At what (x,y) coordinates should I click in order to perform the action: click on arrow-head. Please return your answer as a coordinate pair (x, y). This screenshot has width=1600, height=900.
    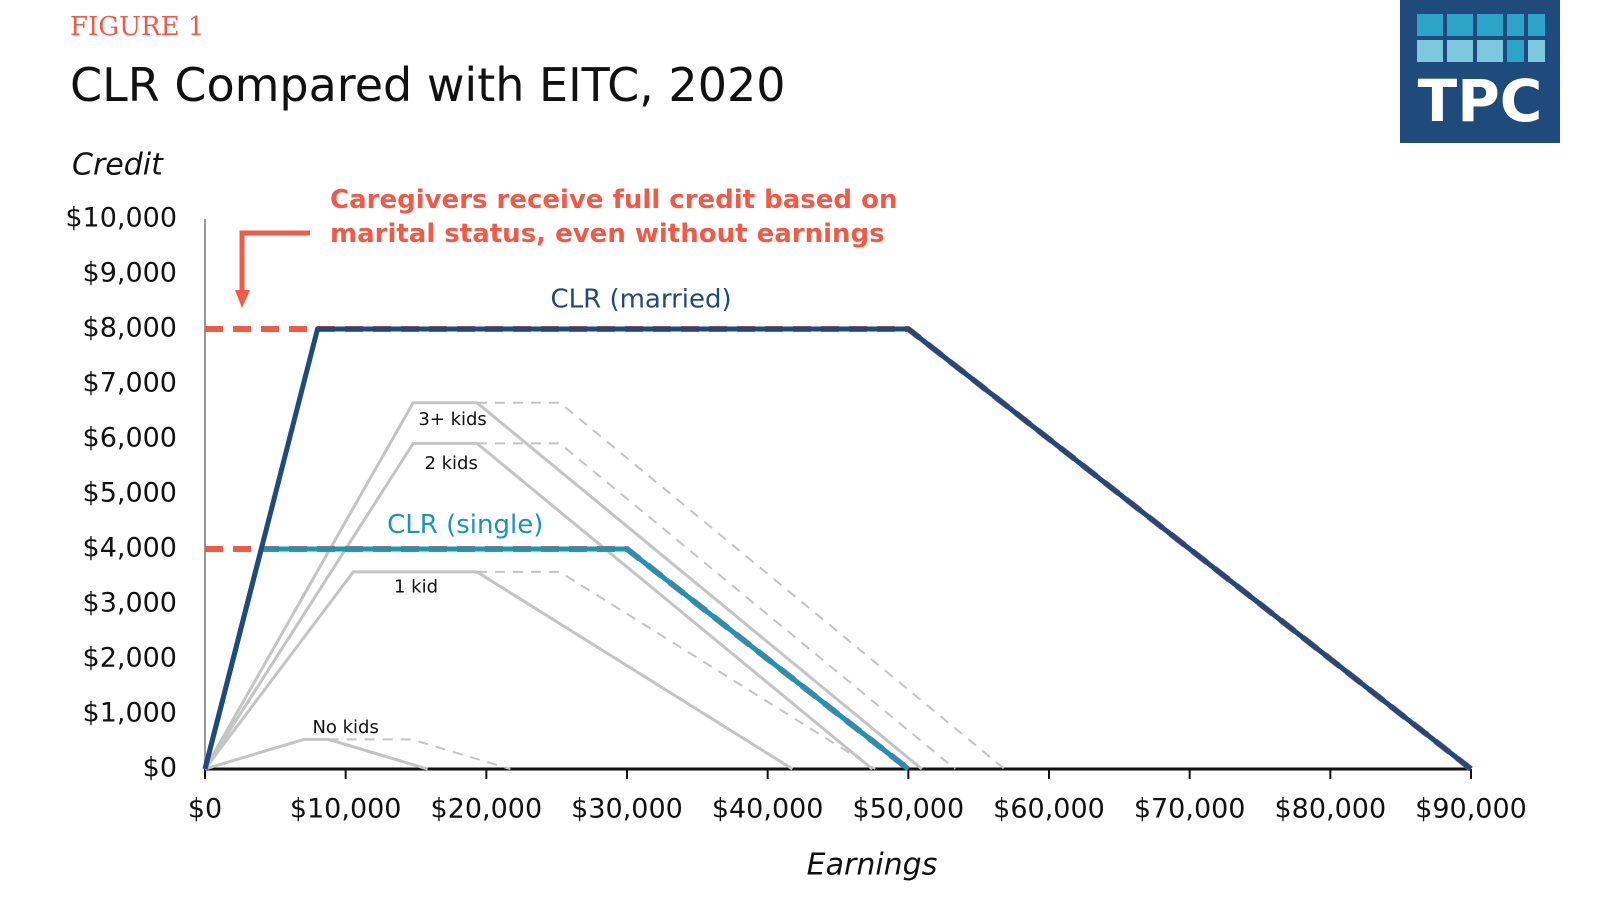
    Looking at the image, I should click on (242, 299).